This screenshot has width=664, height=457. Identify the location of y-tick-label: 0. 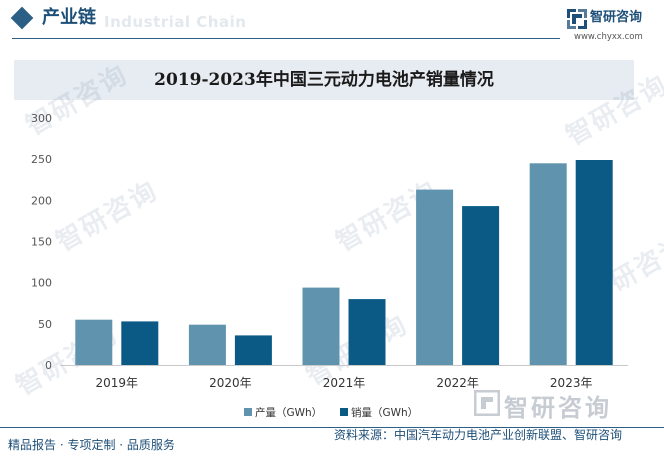
(48, 365).